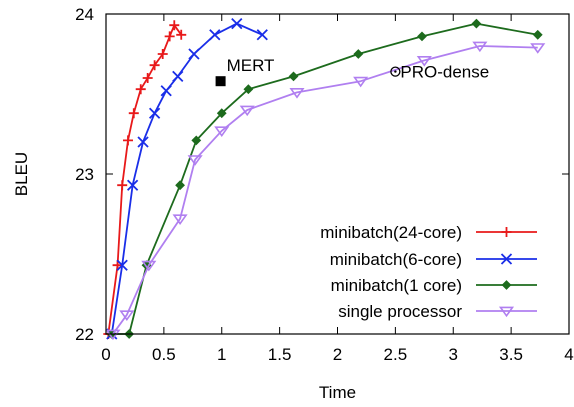 Image resolution: width=574 pixels, height=407 pixels. I want to click on x-tick-label: 3, so click(453, 354).